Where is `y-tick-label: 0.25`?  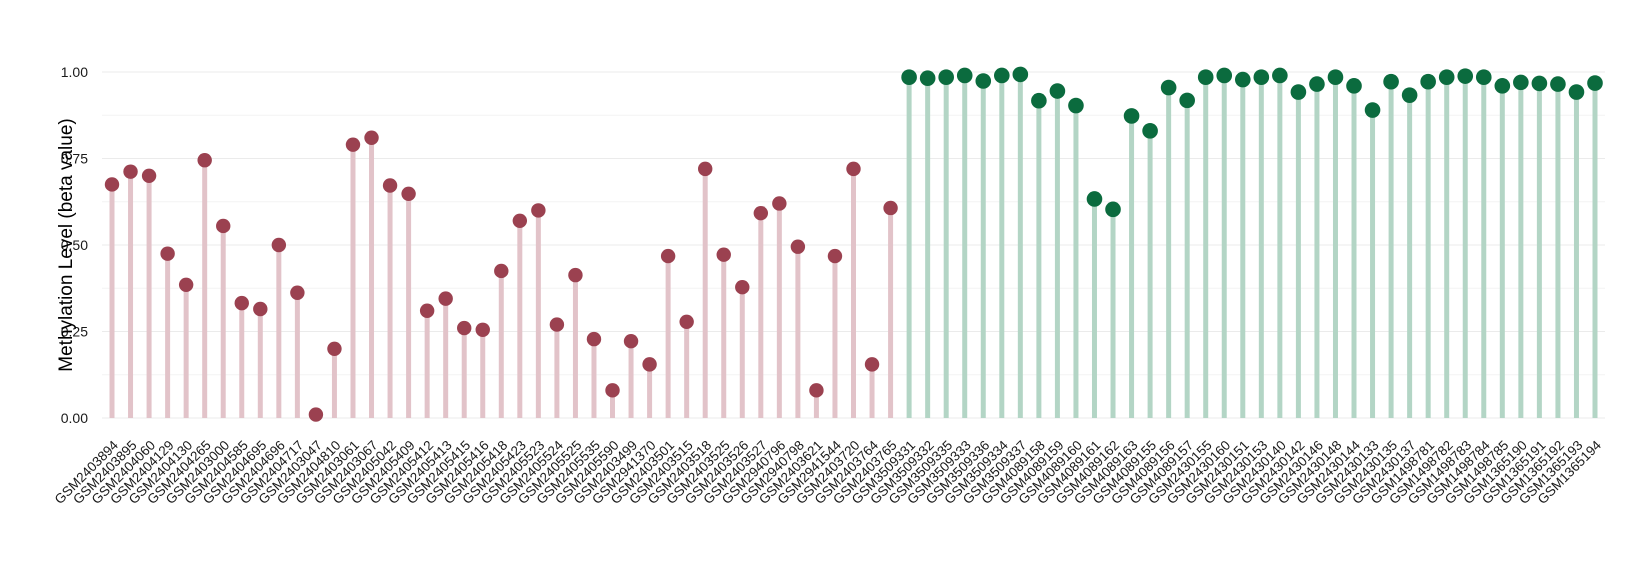 y-tick-label: 0.25 is located at coordinates (74, 332).